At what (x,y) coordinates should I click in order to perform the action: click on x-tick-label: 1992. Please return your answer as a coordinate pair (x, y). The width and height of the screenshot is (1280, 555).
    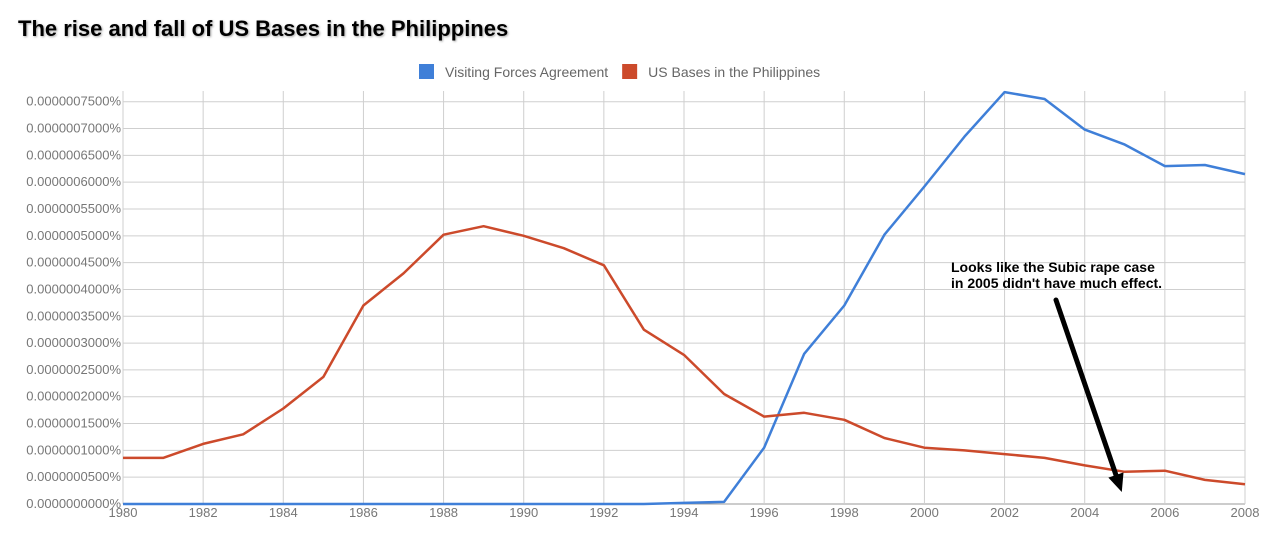
    Looking at the image, I should click on (603, 512).